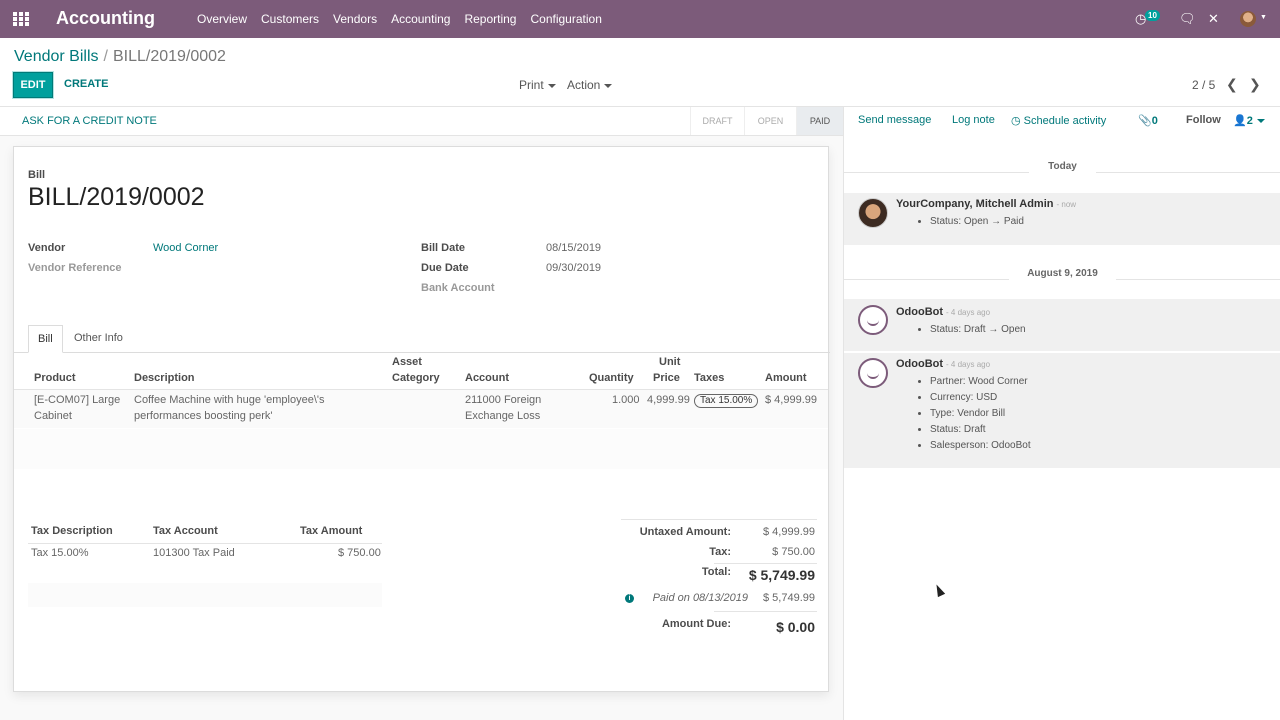 This screenshot has height=720, width=1280. What do you see at coordinates (666, 378) in the screenshot?
I see `col-unit-price-line2: Price` at bounding box center [666, 378].